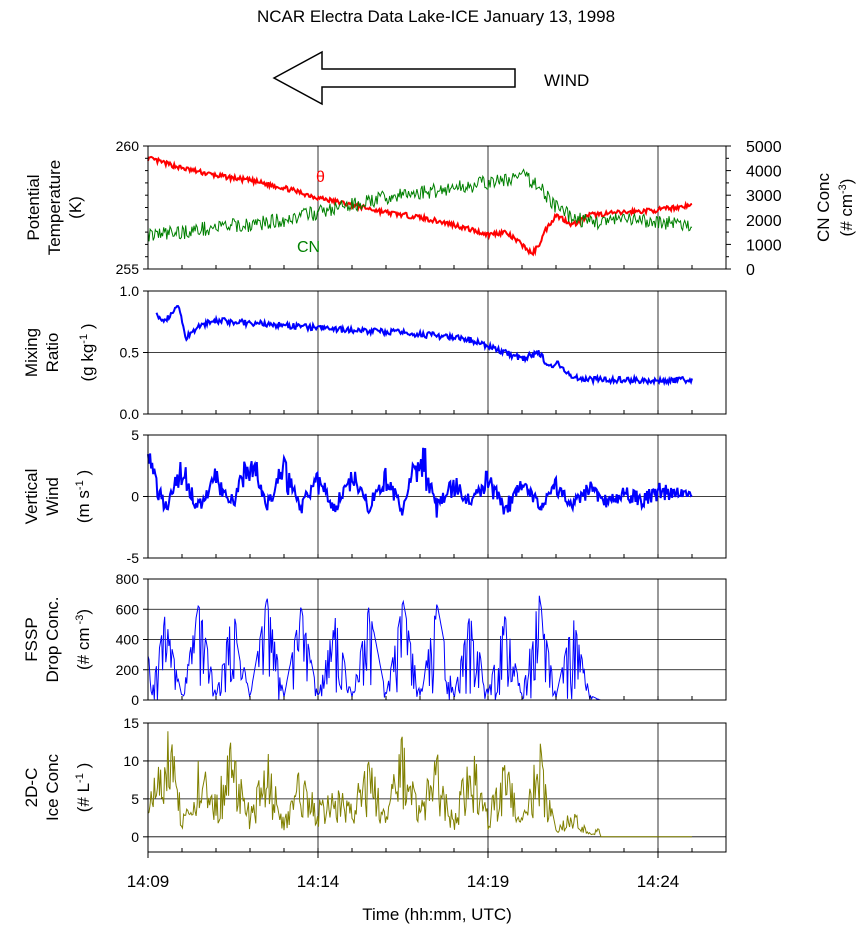 The height and width of the screenshot is (927, 860). I want to click on y-tick-label: 10, so click(131, 761).